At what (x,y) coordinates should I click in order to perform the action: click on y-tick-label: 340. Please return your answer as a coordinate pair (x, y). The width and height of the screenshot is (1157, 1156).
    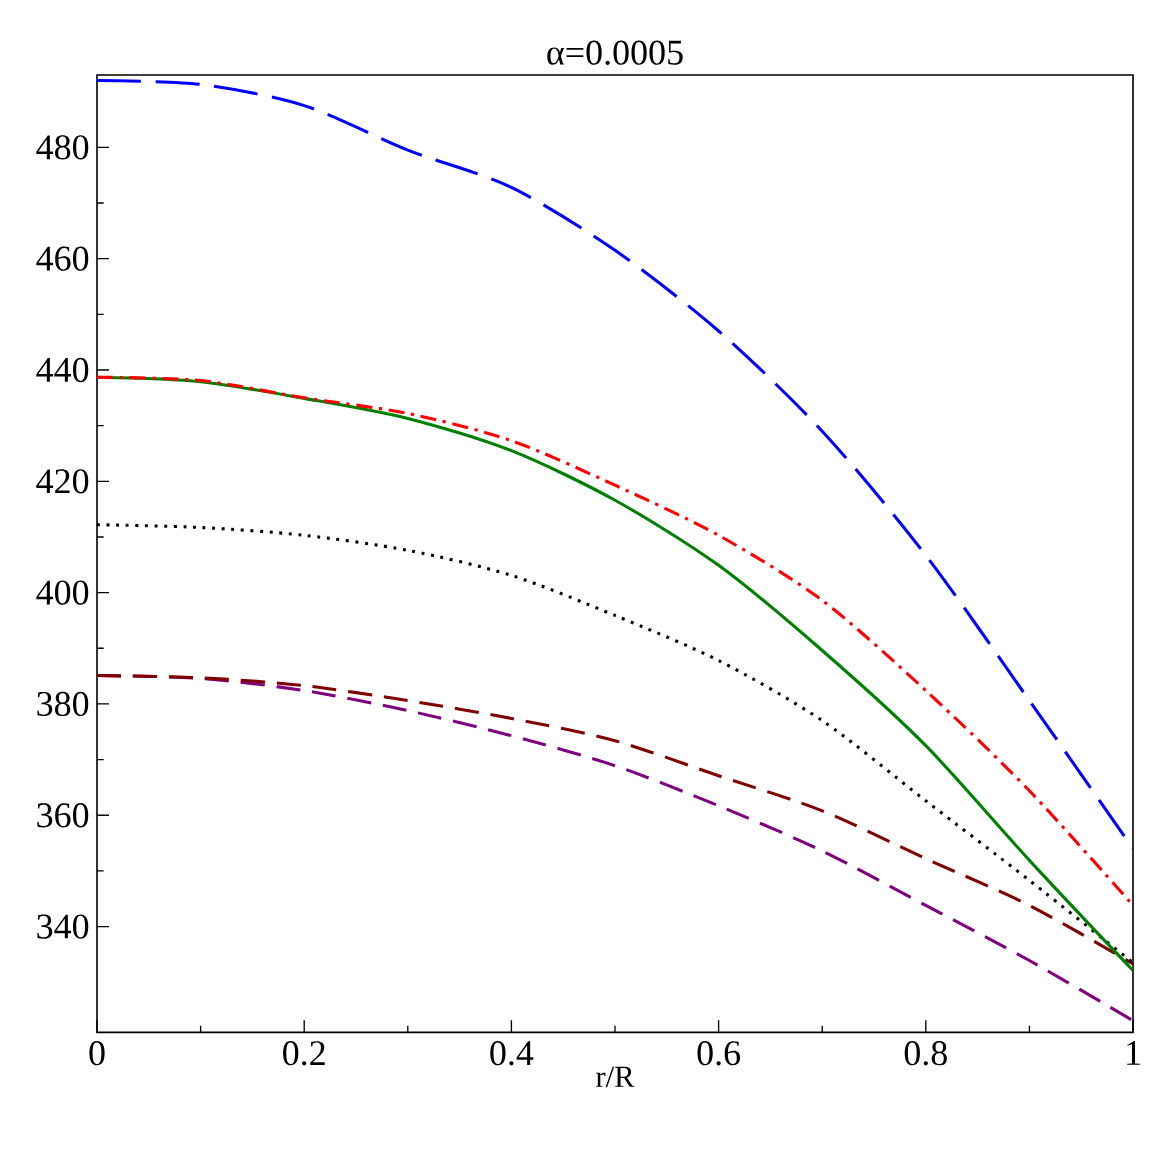
    Looking at the image, I should click on (63, 926).